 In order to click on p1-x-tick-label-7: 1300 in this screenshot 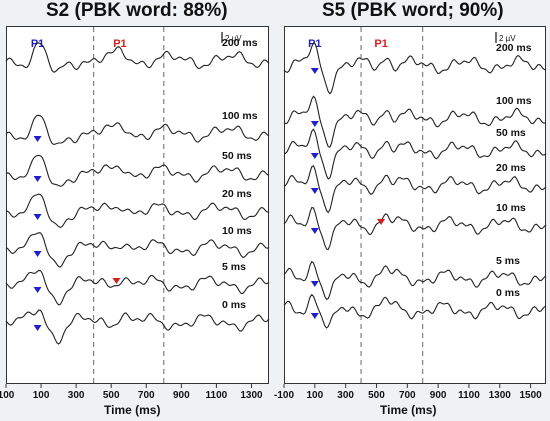, I will do `click(500, 395)`.